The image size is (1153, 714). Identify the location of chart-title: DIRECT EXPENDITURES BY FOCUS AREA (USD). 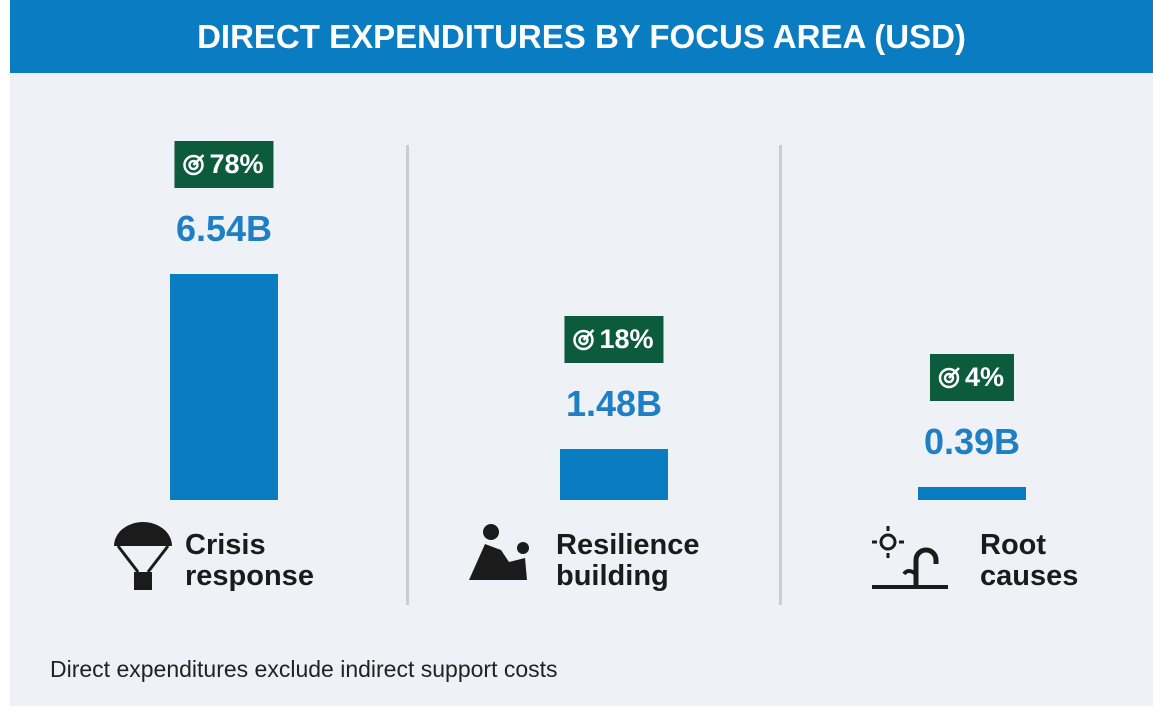
(581, 36).